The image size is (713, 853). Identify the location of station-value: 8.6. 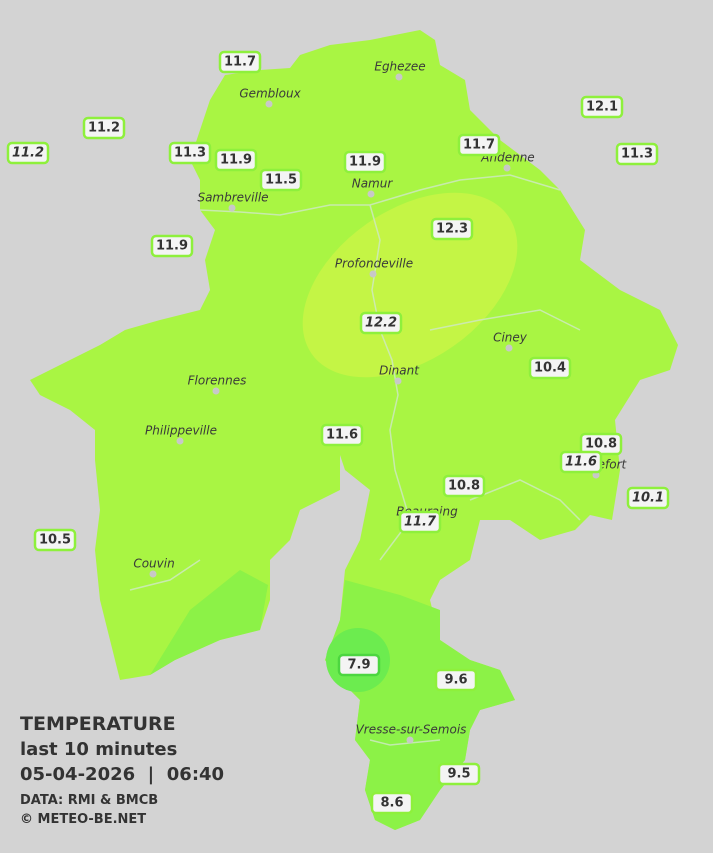
(391, 803).